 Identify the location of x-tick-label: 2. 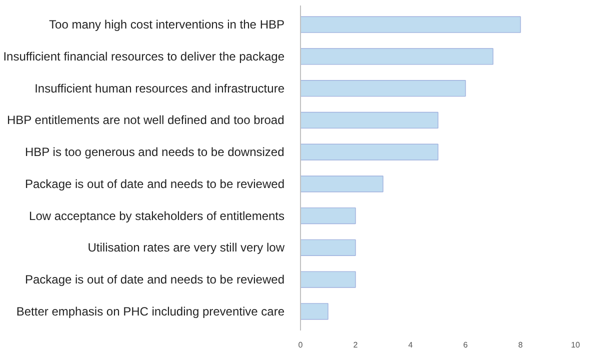
(355, 345).